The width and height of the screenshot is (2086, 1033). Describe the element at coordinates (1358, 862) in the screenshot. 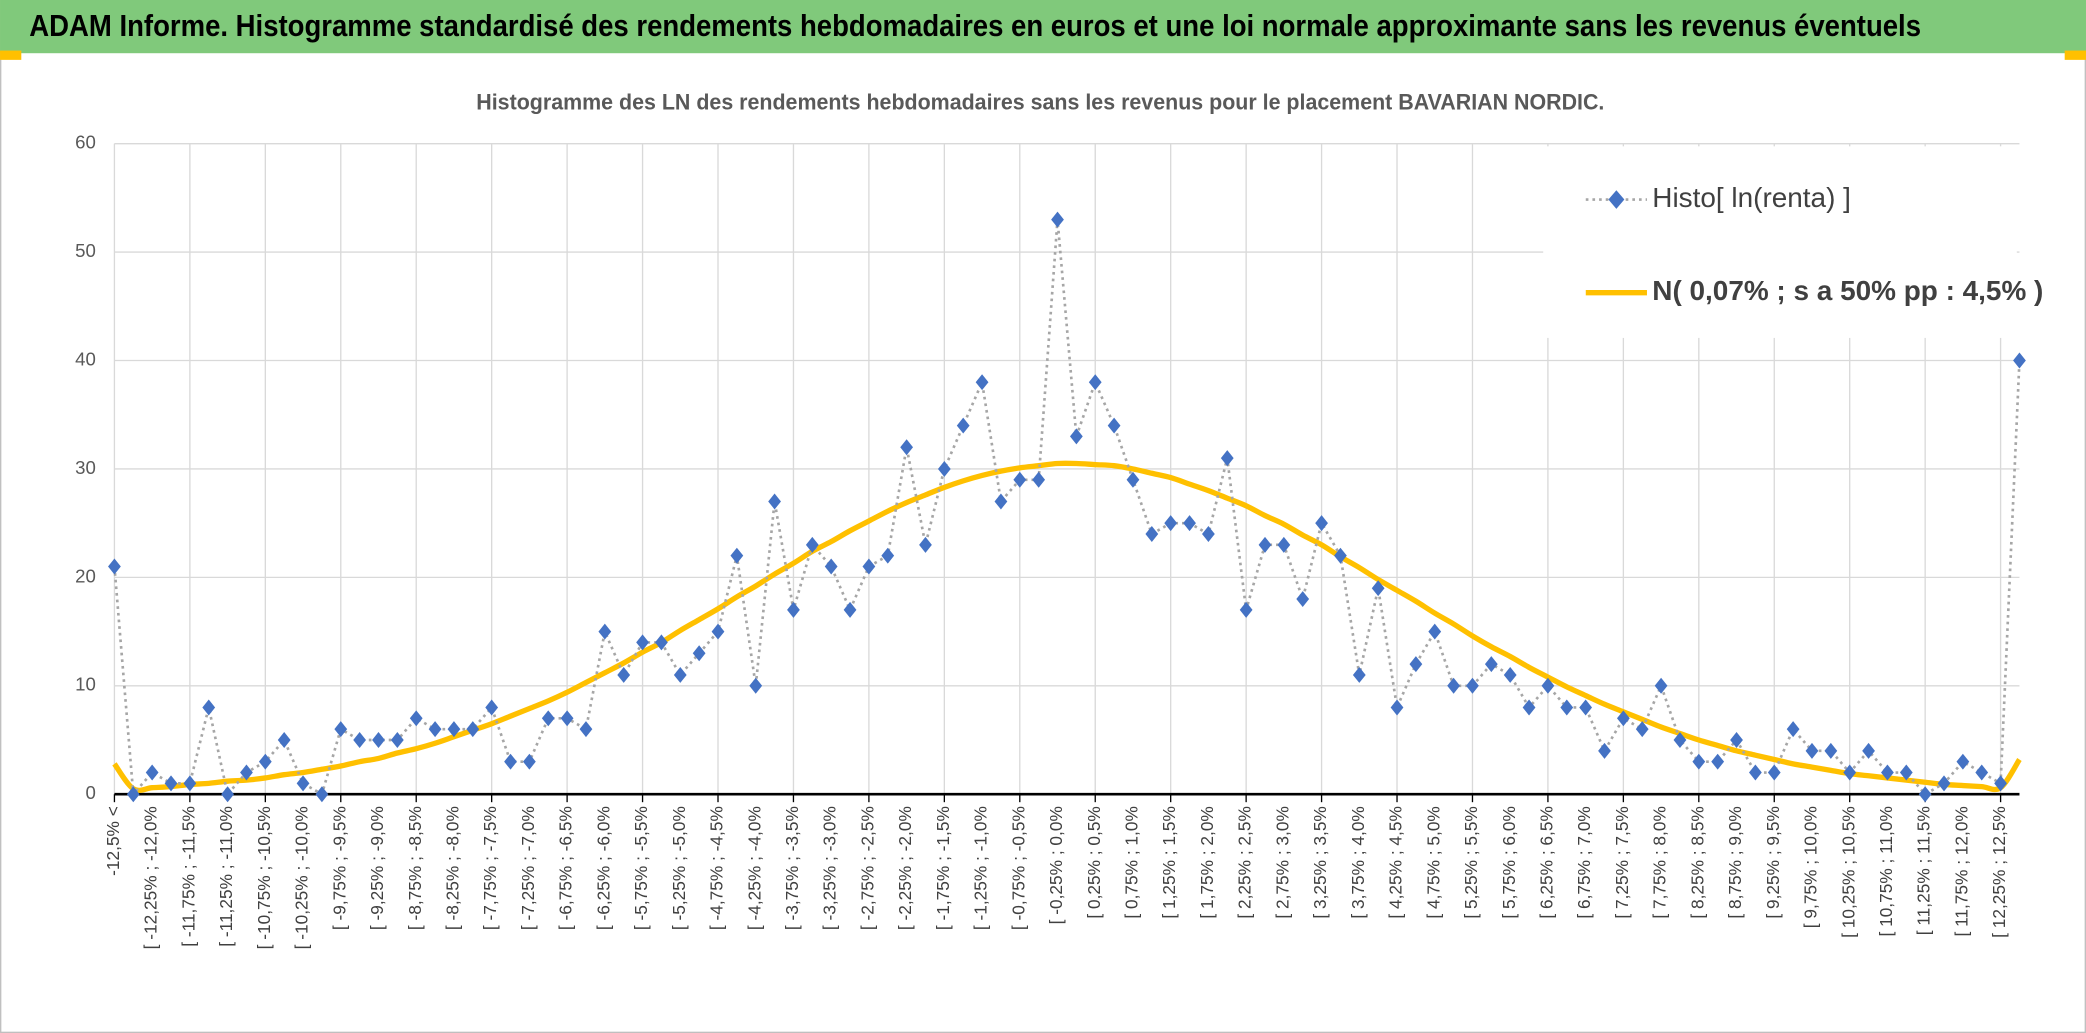

I see `x-tick-label: [ 3,75% ; 4,0%` at that location.